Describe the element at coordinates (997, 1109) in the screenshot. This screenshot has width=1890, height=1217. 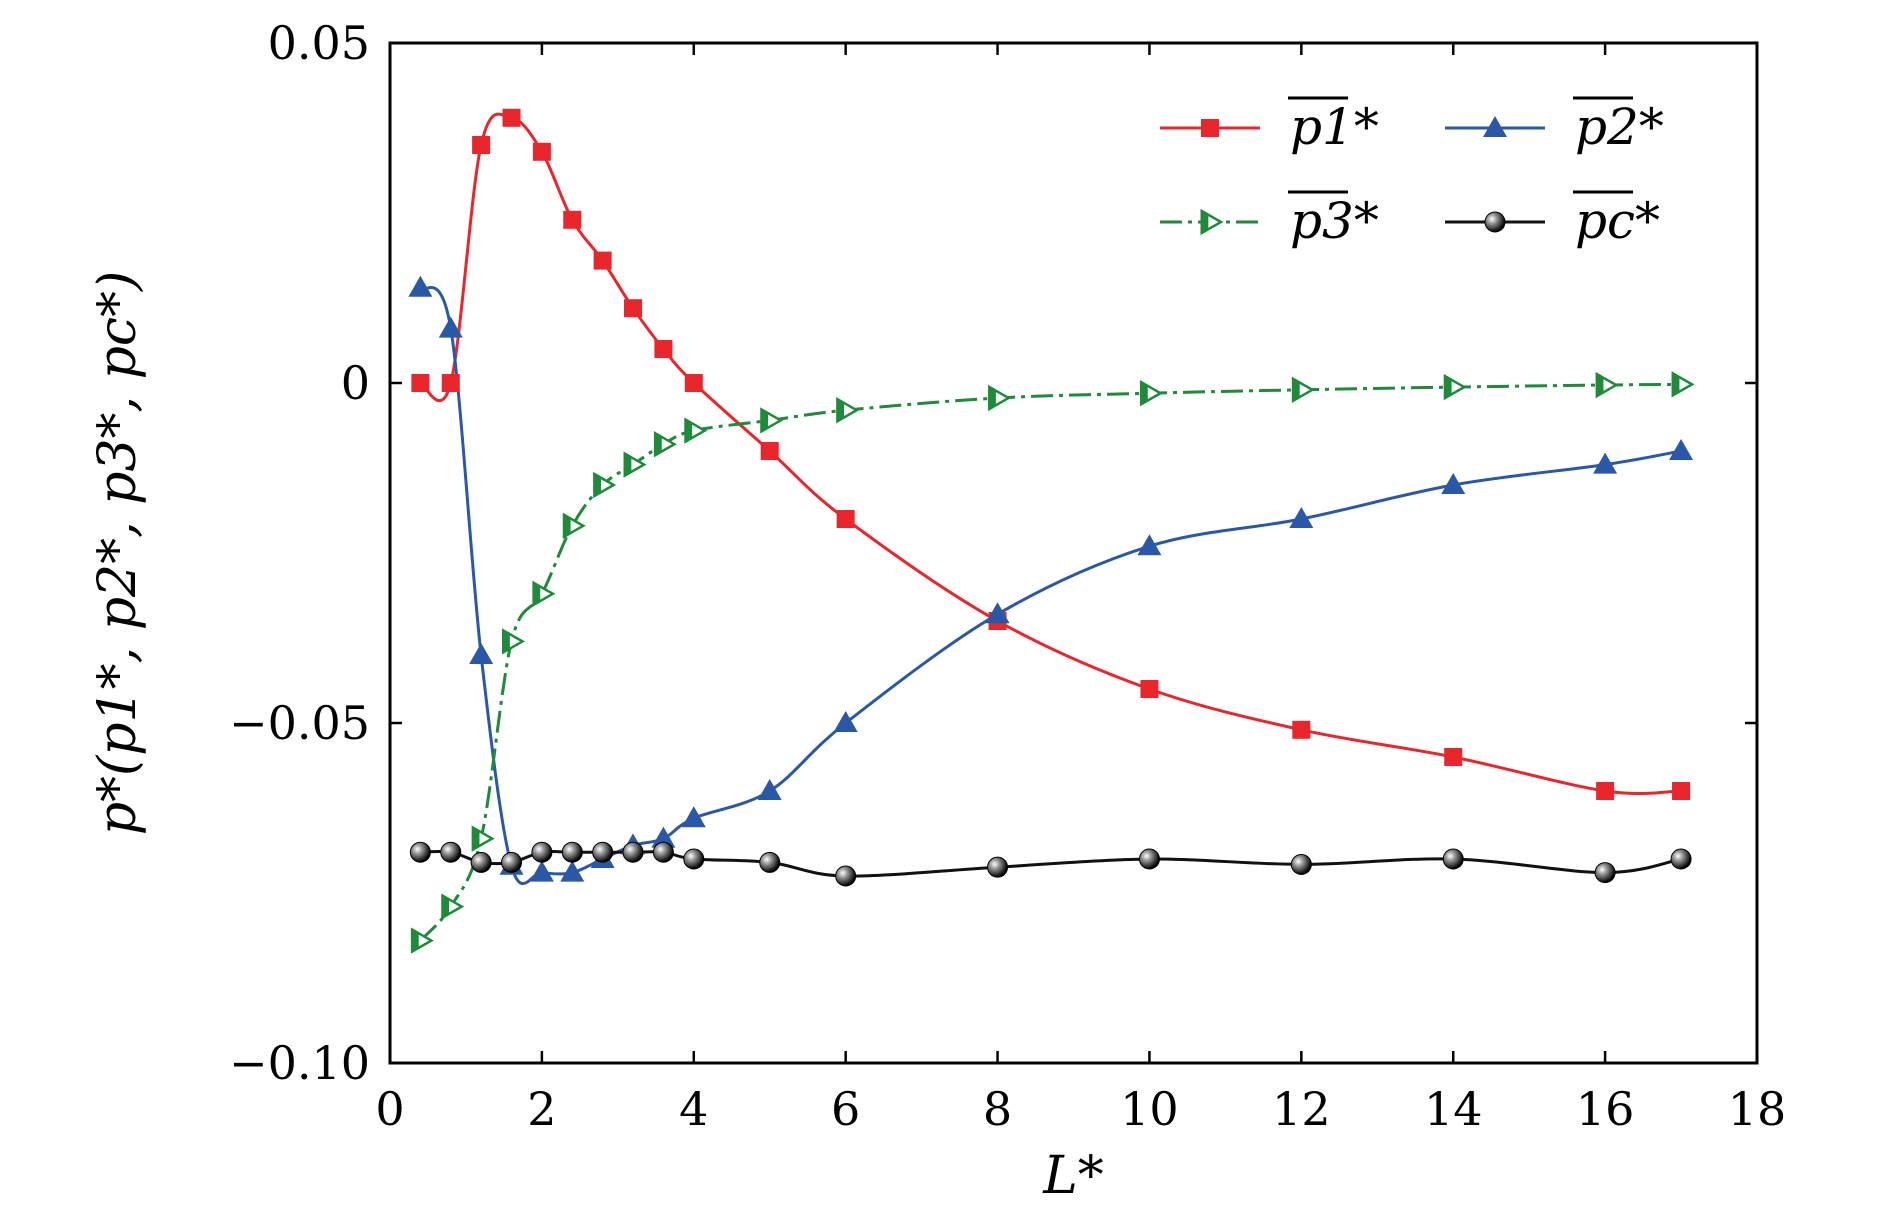
I see `x-tick-label: 8` at that location.